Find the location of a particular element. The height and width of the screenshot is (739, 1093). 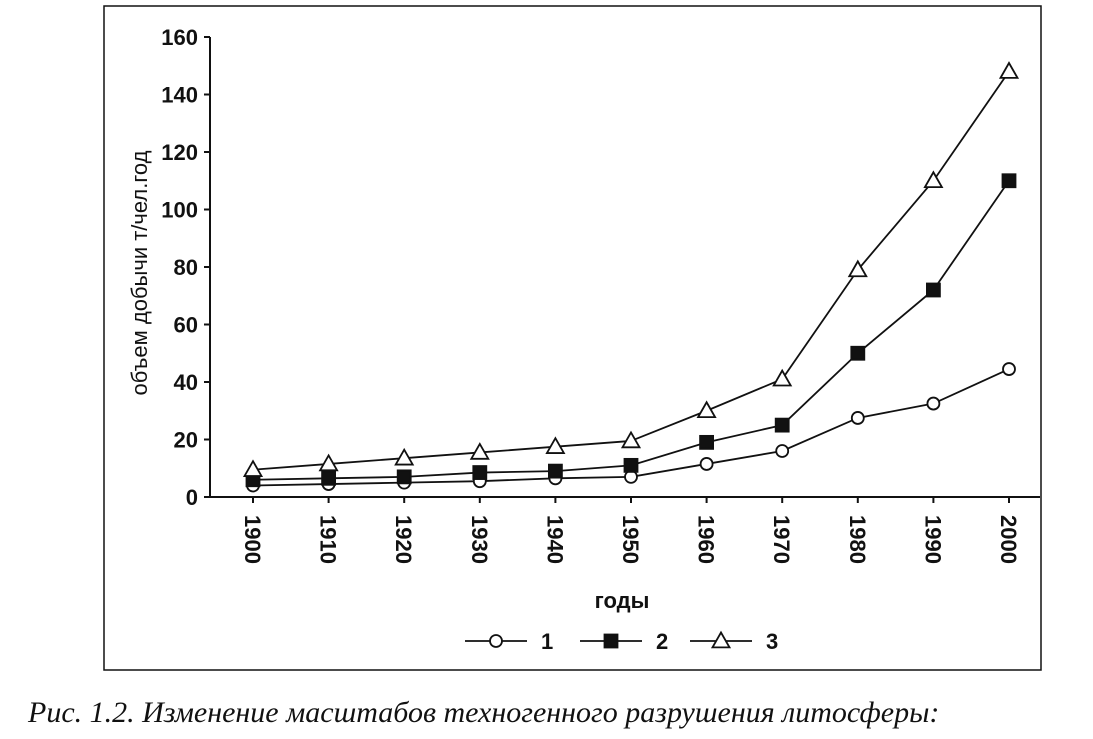

x-tick-label: 1990 is located at coordinates (932, 539).